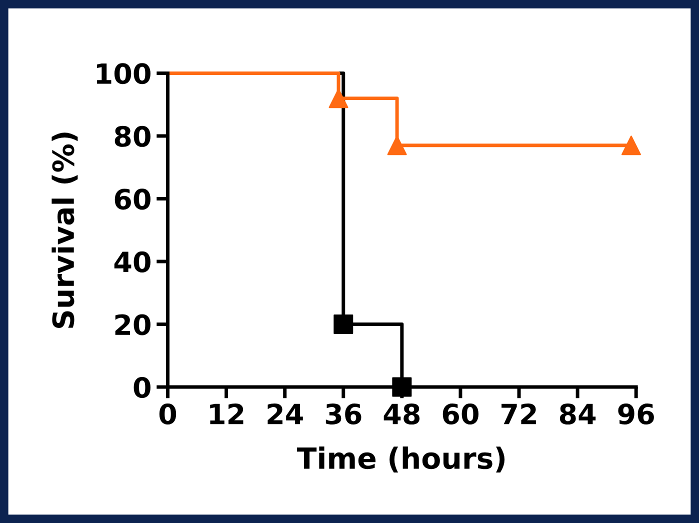  Describe the element at coordinates (519, 413) in the screenshot. I see `x-tick-label: 72` at that location.